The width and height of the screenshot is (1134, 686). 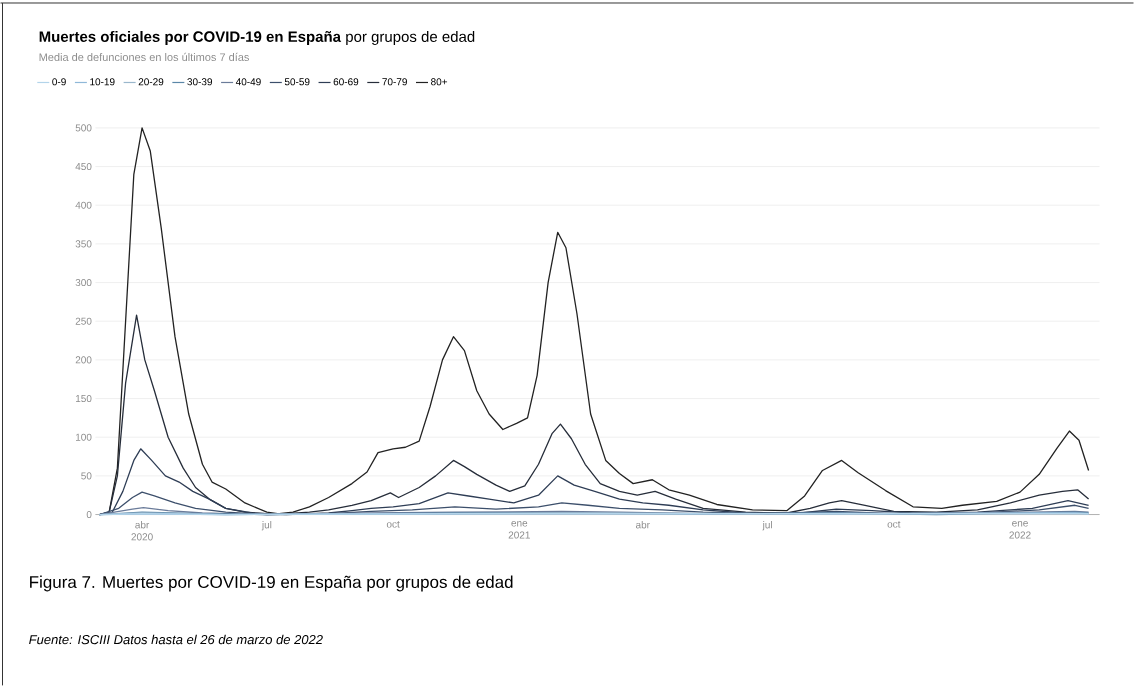 I want to click on y-tick-label: 350, so click(x=83, y=244).